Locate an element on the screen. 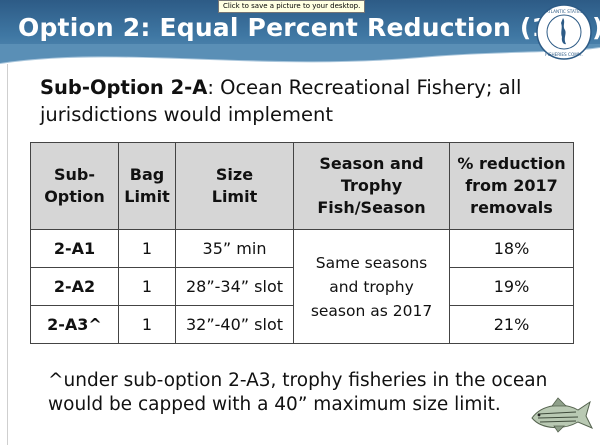 This screenshot has height=445, width=600. svg-text: FISHERIES COMM. is located at coordinates (564, 54).